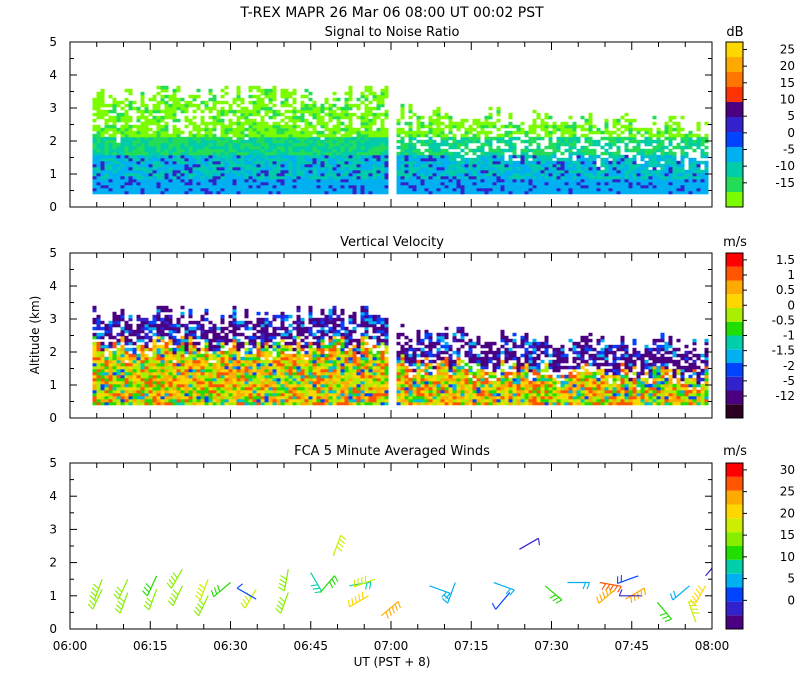  Describe the element at coordinates (734, 32) in the screenshot. I see `colorbar-unit-snr: dB` at that location.